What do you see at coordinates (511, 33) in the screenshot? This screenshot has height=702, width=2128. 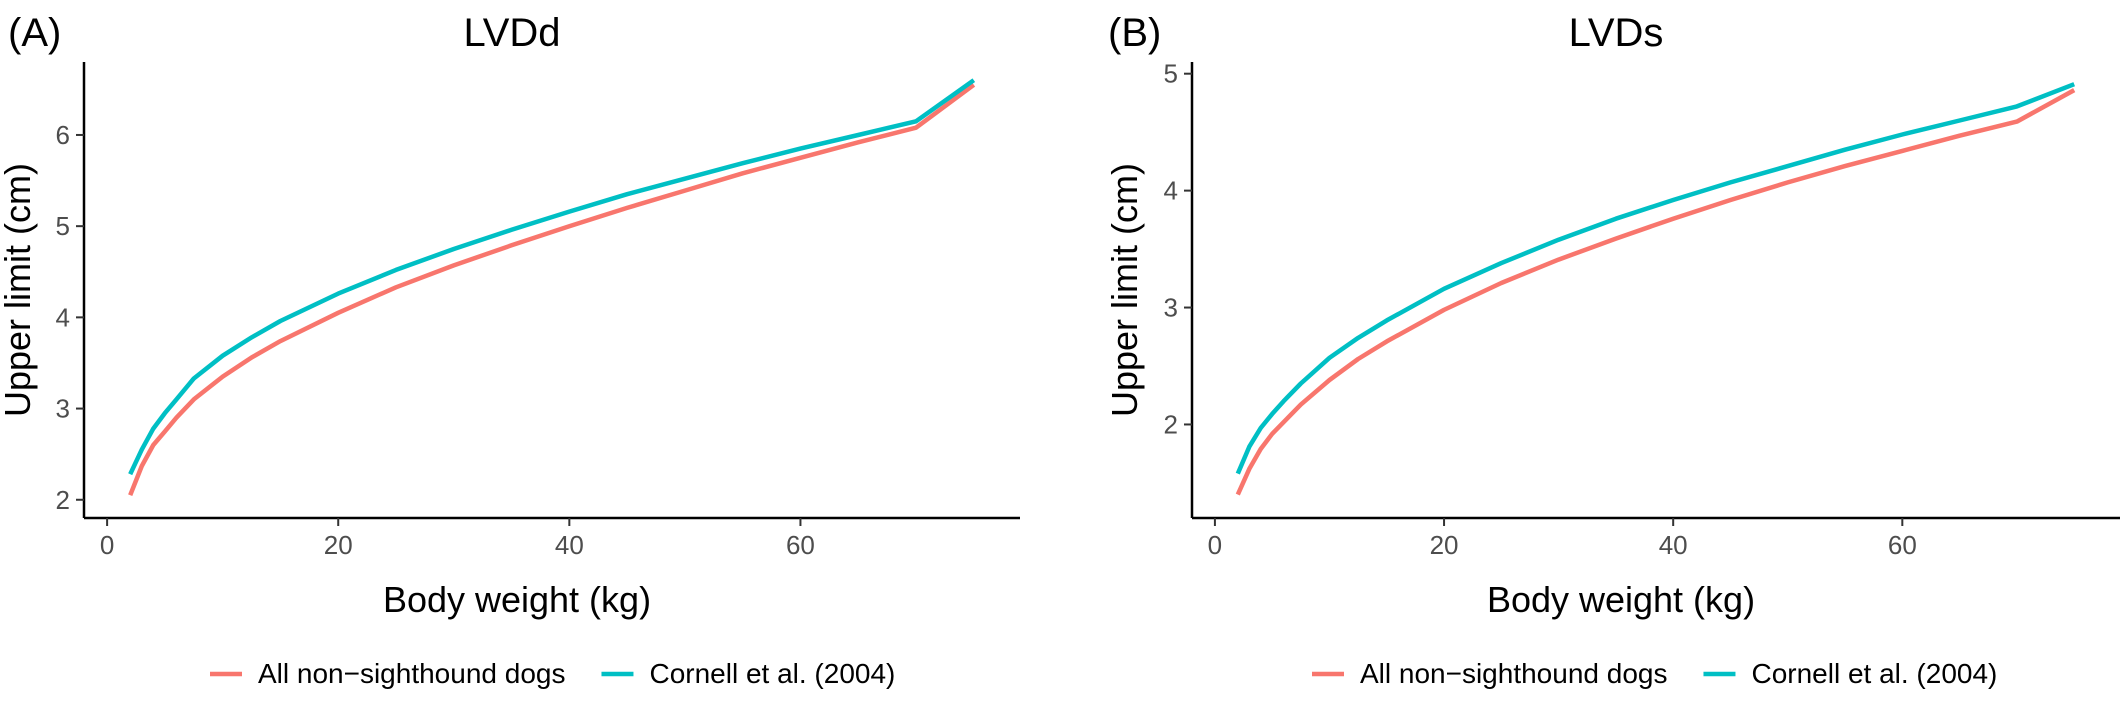 I see `chart-title: LVDd` at bounding box center [511, 33].